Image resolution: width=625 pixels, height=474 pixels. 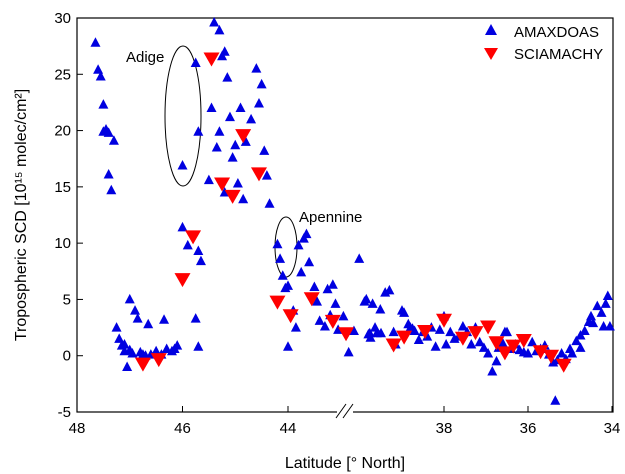 I want to click on x-tick-label: 46, so click(x=182, y=428).